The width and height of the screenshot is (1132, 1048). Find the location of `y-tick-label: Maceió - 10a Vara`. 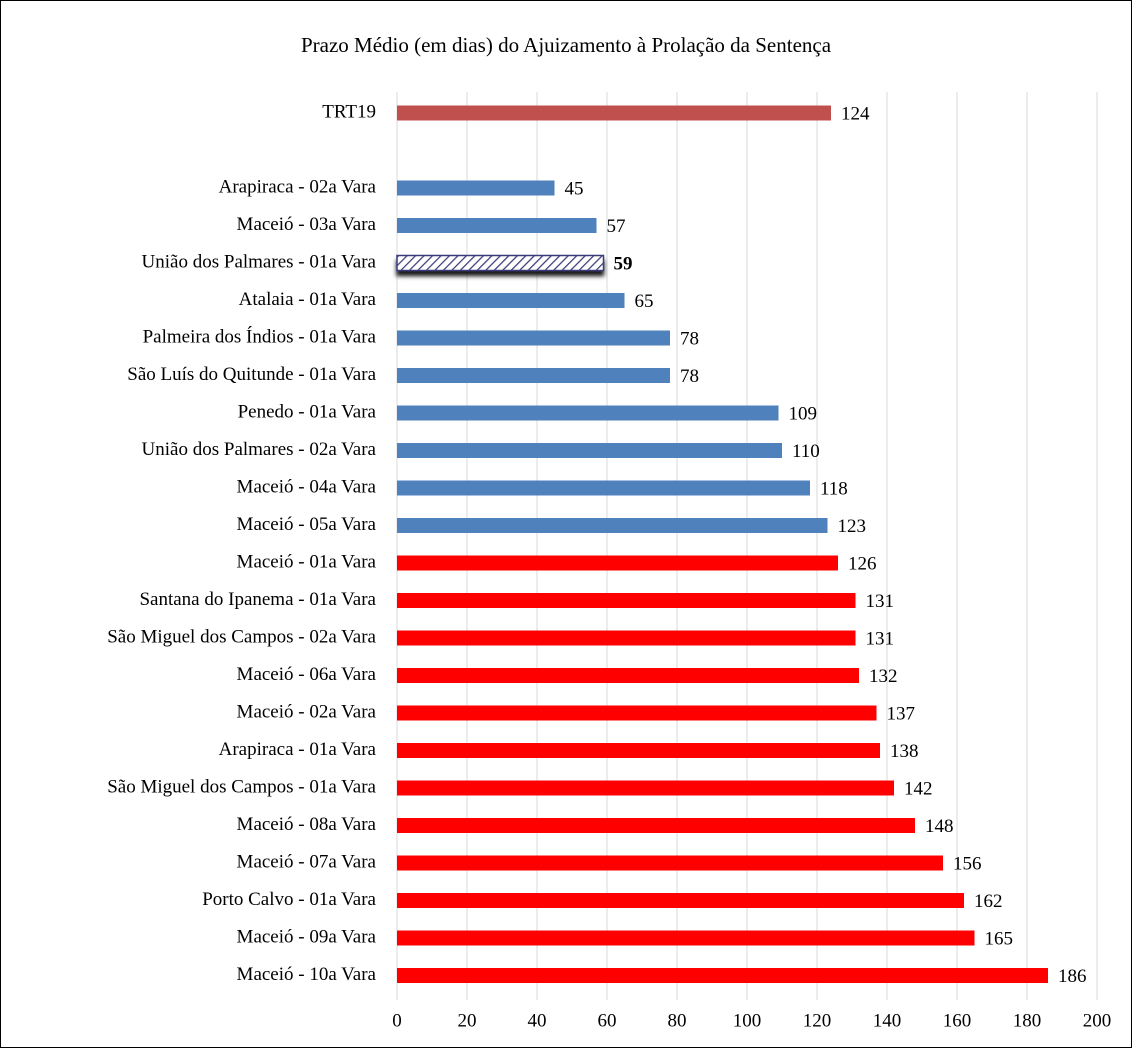

y-tick-label: Maceió - 10a Vara is located at coordinates (307, 974).